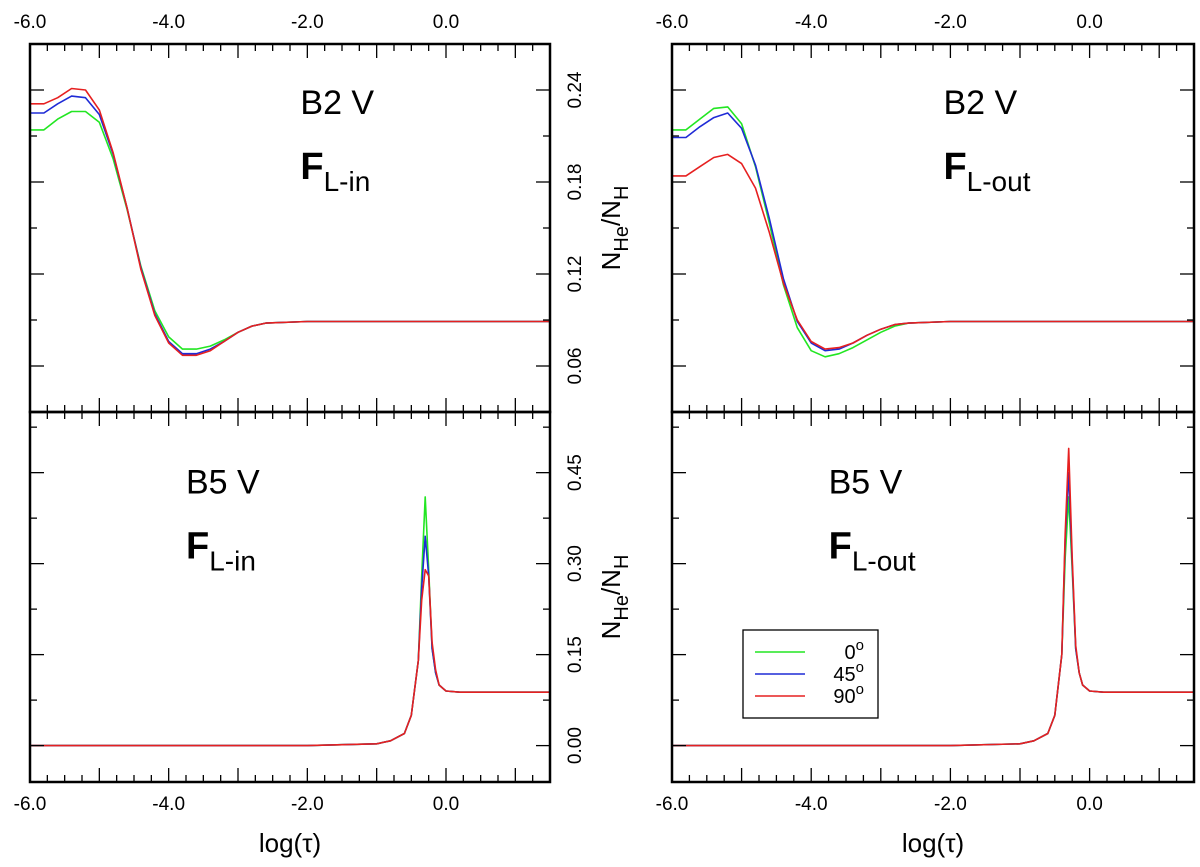 The height and width of the screenshot is (867, 1200). Describe the element at coordinates (575, 745) in the screenshot. I see `y-tick-label: 0.00` at that location.